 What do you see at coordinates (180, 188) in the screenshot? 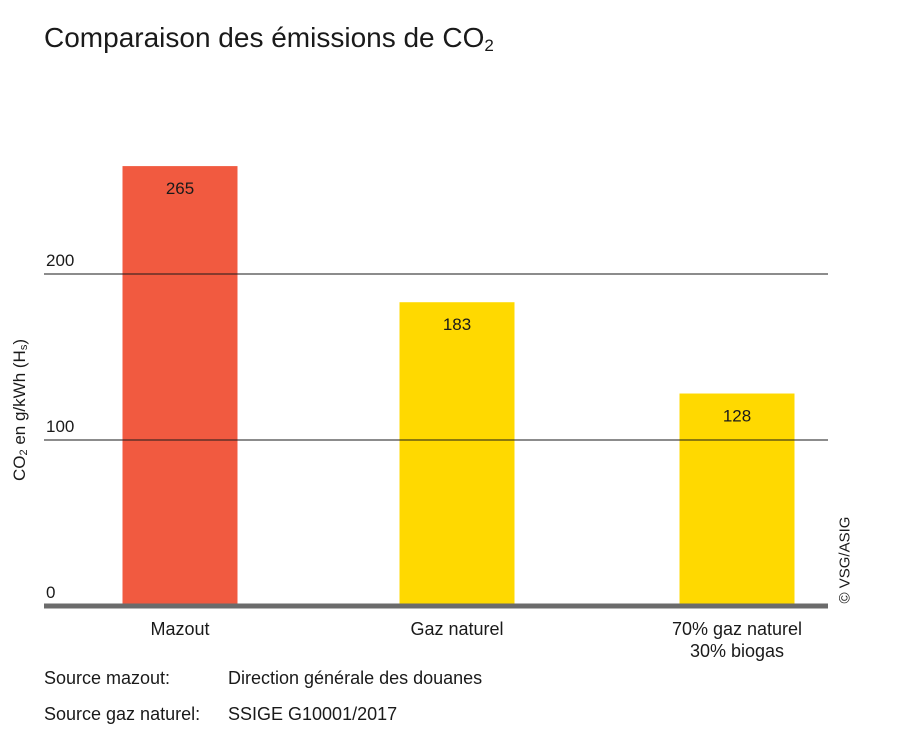
I see `data-label: 265` at bounding box center [180, 188].